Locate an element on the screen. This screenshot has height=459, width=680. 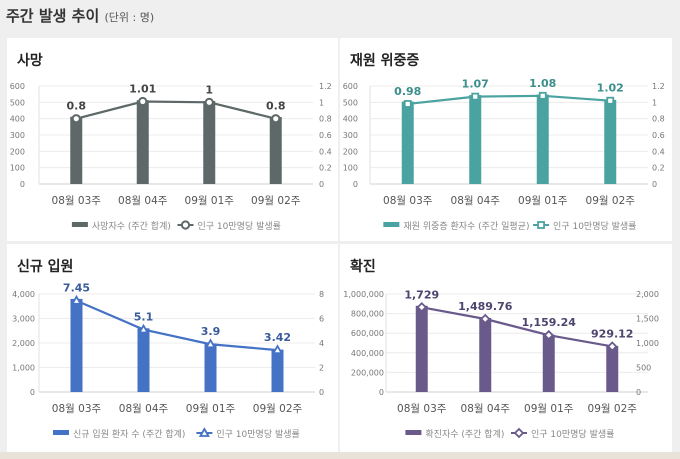
left-axis-tick-label: 500 is located at coordinates (17, 102).